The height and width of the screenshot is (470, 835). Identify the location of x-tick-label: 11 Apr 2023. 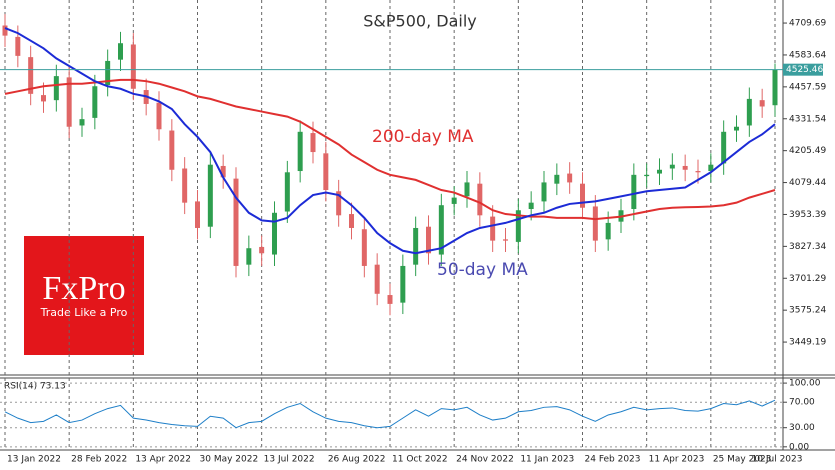
(677, 460).